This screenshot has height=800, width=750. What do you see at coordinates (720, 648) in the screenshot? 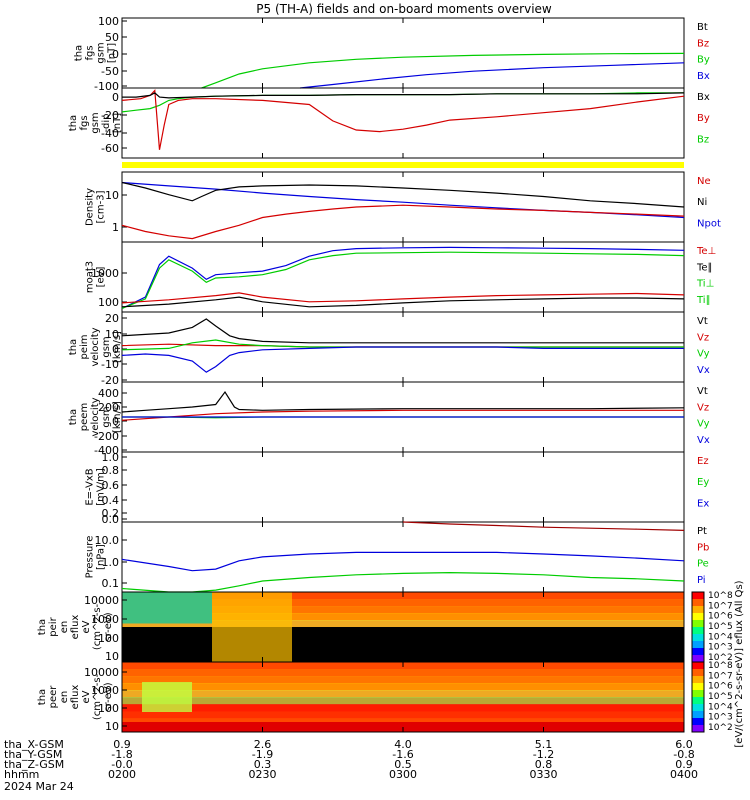
I see `colorbar-tick: 10^3` at bounding box center [720, 648].